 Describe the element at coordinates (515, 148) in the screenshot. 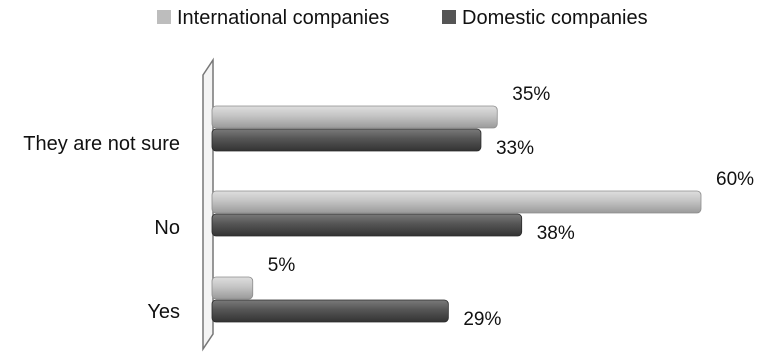

I see `value-label-domestic-not-sure: 33%` at that location.